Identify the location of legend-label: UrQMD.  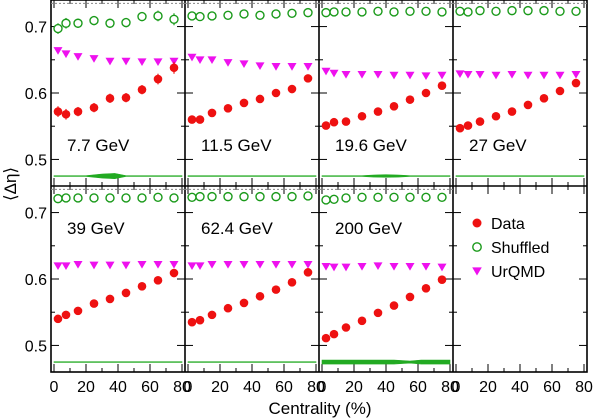
(518, 272).